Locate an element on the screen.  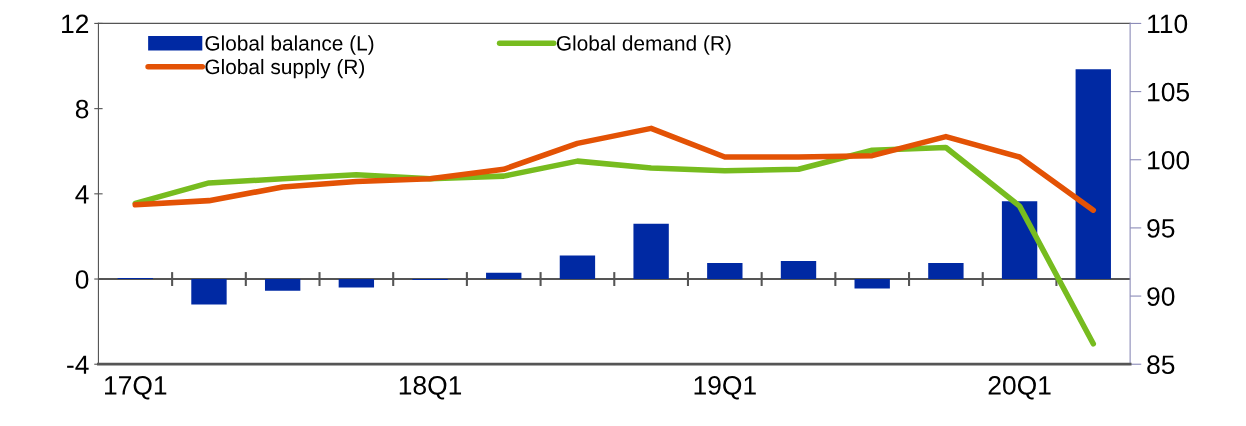
y2-tick-label: 100 is located at coordinates (1169, 160).